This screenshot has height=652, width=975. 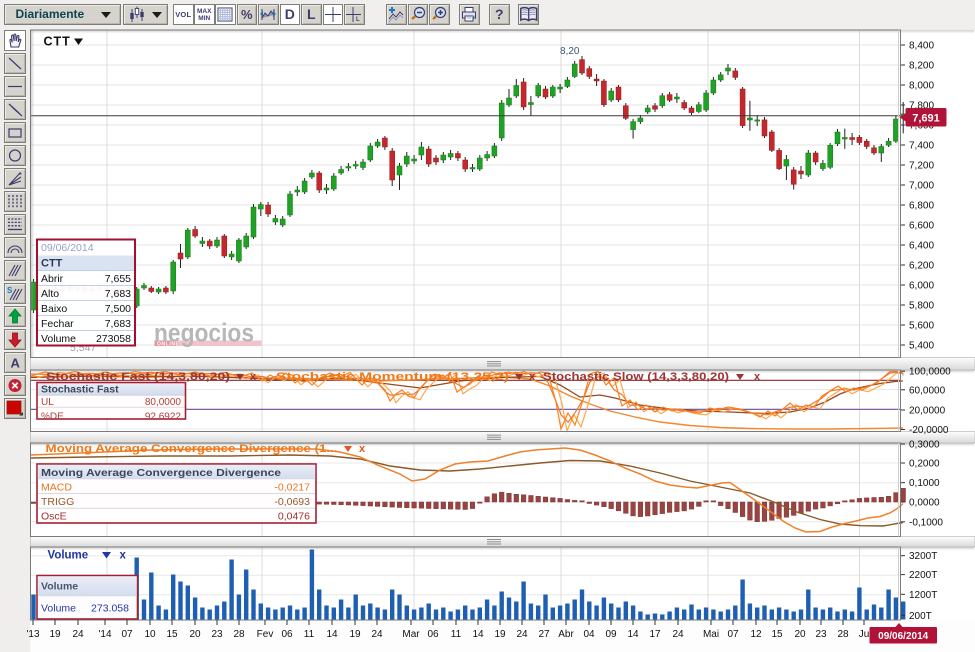 What do you see at coordinates (921, 86) in the screenshot?
I see `svg-text: 8,000` at bounding box center [921, 86].